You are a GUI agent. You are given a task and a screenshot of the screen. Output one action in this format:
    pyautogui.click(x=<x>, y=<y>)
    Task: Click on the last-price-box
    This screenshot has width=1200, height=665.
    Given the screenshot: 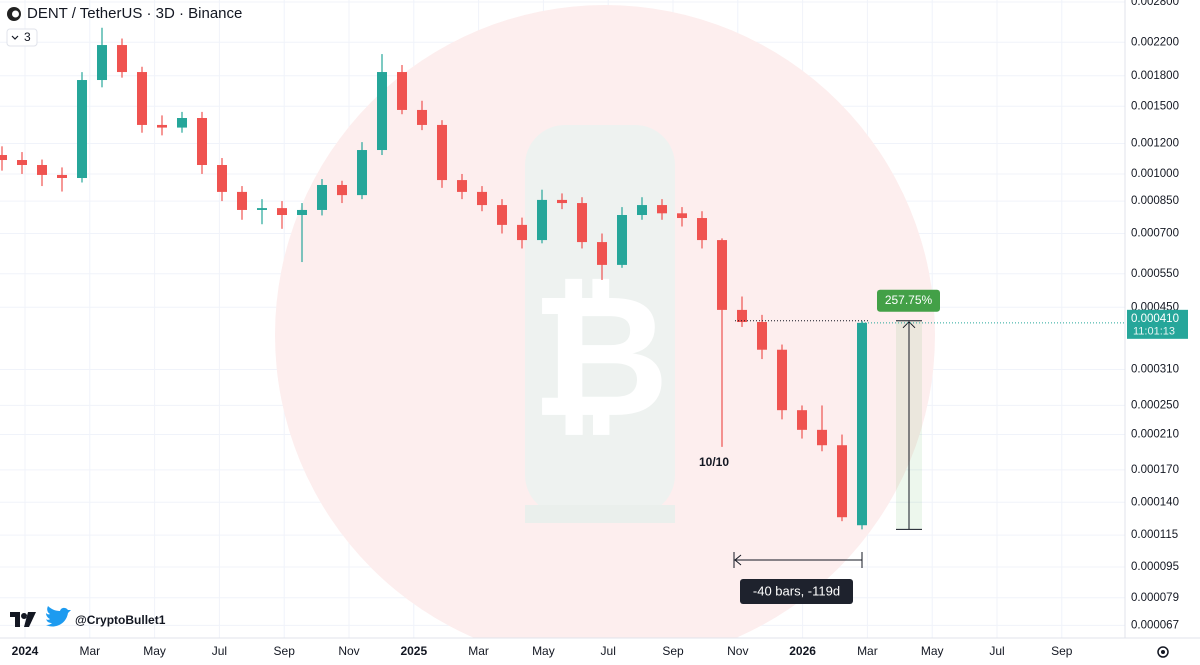 What is the action you would take?
    pyautogui.click(x=1157, y=324)
    